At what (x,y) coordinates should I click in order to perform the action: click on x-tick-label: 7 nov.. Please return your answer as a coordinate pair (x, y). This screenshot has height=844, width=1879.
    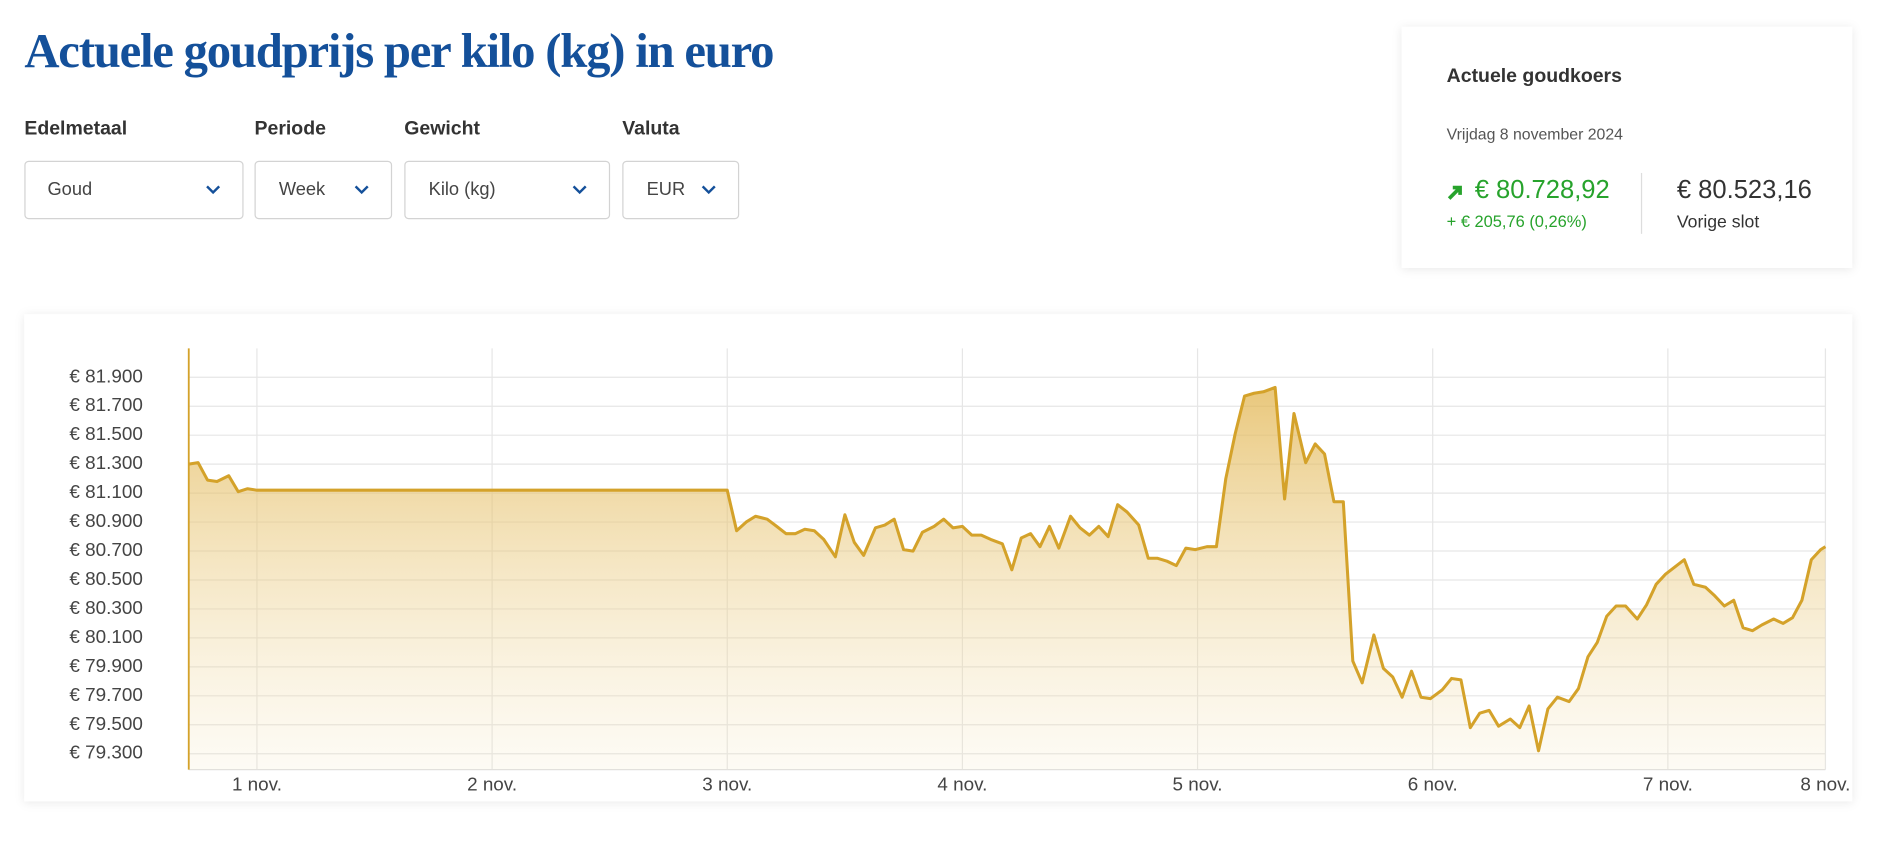
    Looking at the image, I should click on (1668, 783).